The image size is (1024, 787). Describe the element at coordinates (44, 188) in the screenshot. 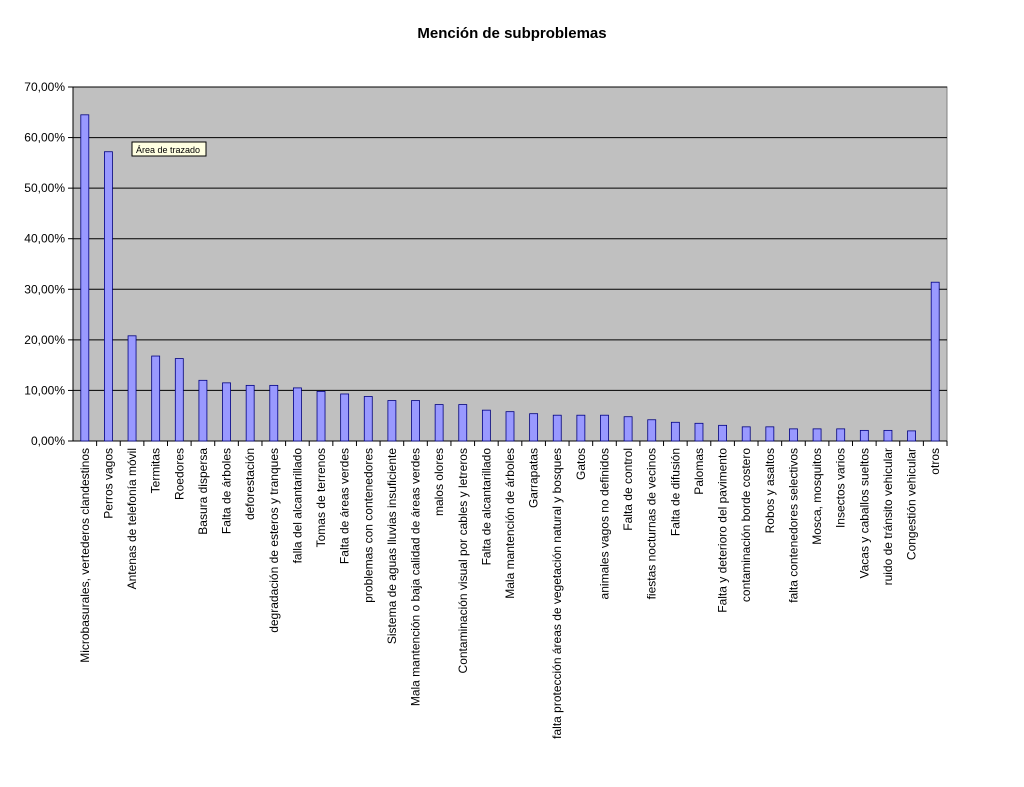

I see `y-tick-label: 50,00%` at that location.